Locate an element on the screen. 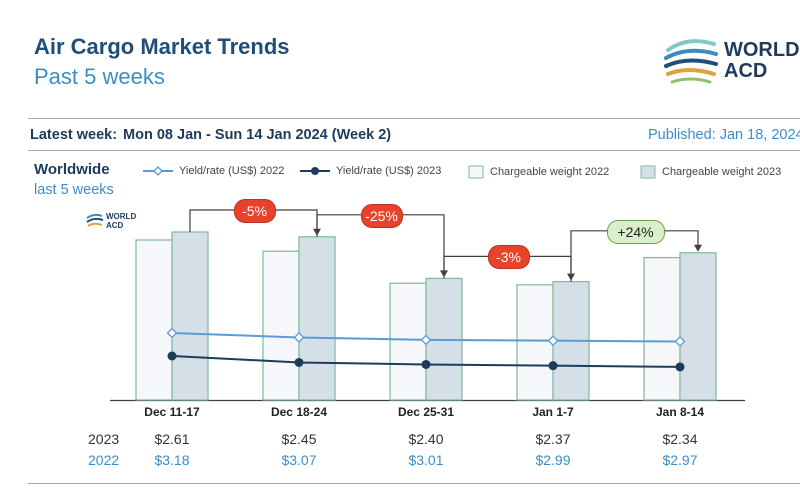  region-label: Worldwide is located at coordinates (72, 169).